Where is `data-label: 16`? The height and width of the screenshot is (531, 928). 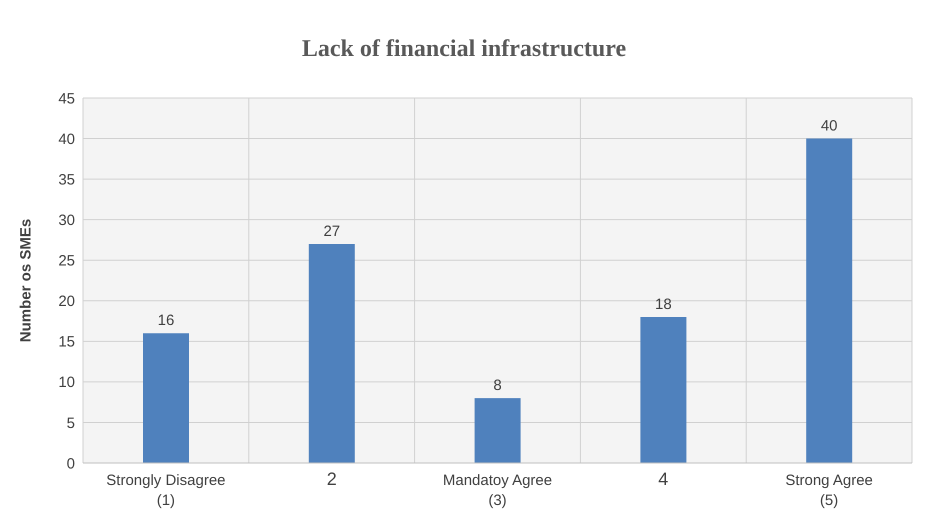
data-label: 16 is located at coordinates (166, 321).